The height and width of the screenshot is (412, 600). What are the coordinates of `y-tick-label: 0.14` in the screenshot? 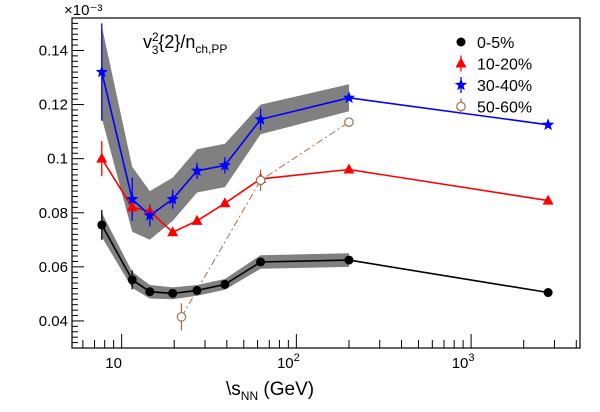 It's located at (53, 50).